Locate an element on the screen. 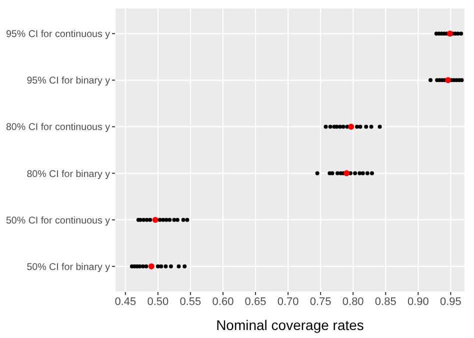 Image resolution: width=474 pixels, height=338 pixels. x-tick-label: 0.75 is located at coordinates (321, 302).